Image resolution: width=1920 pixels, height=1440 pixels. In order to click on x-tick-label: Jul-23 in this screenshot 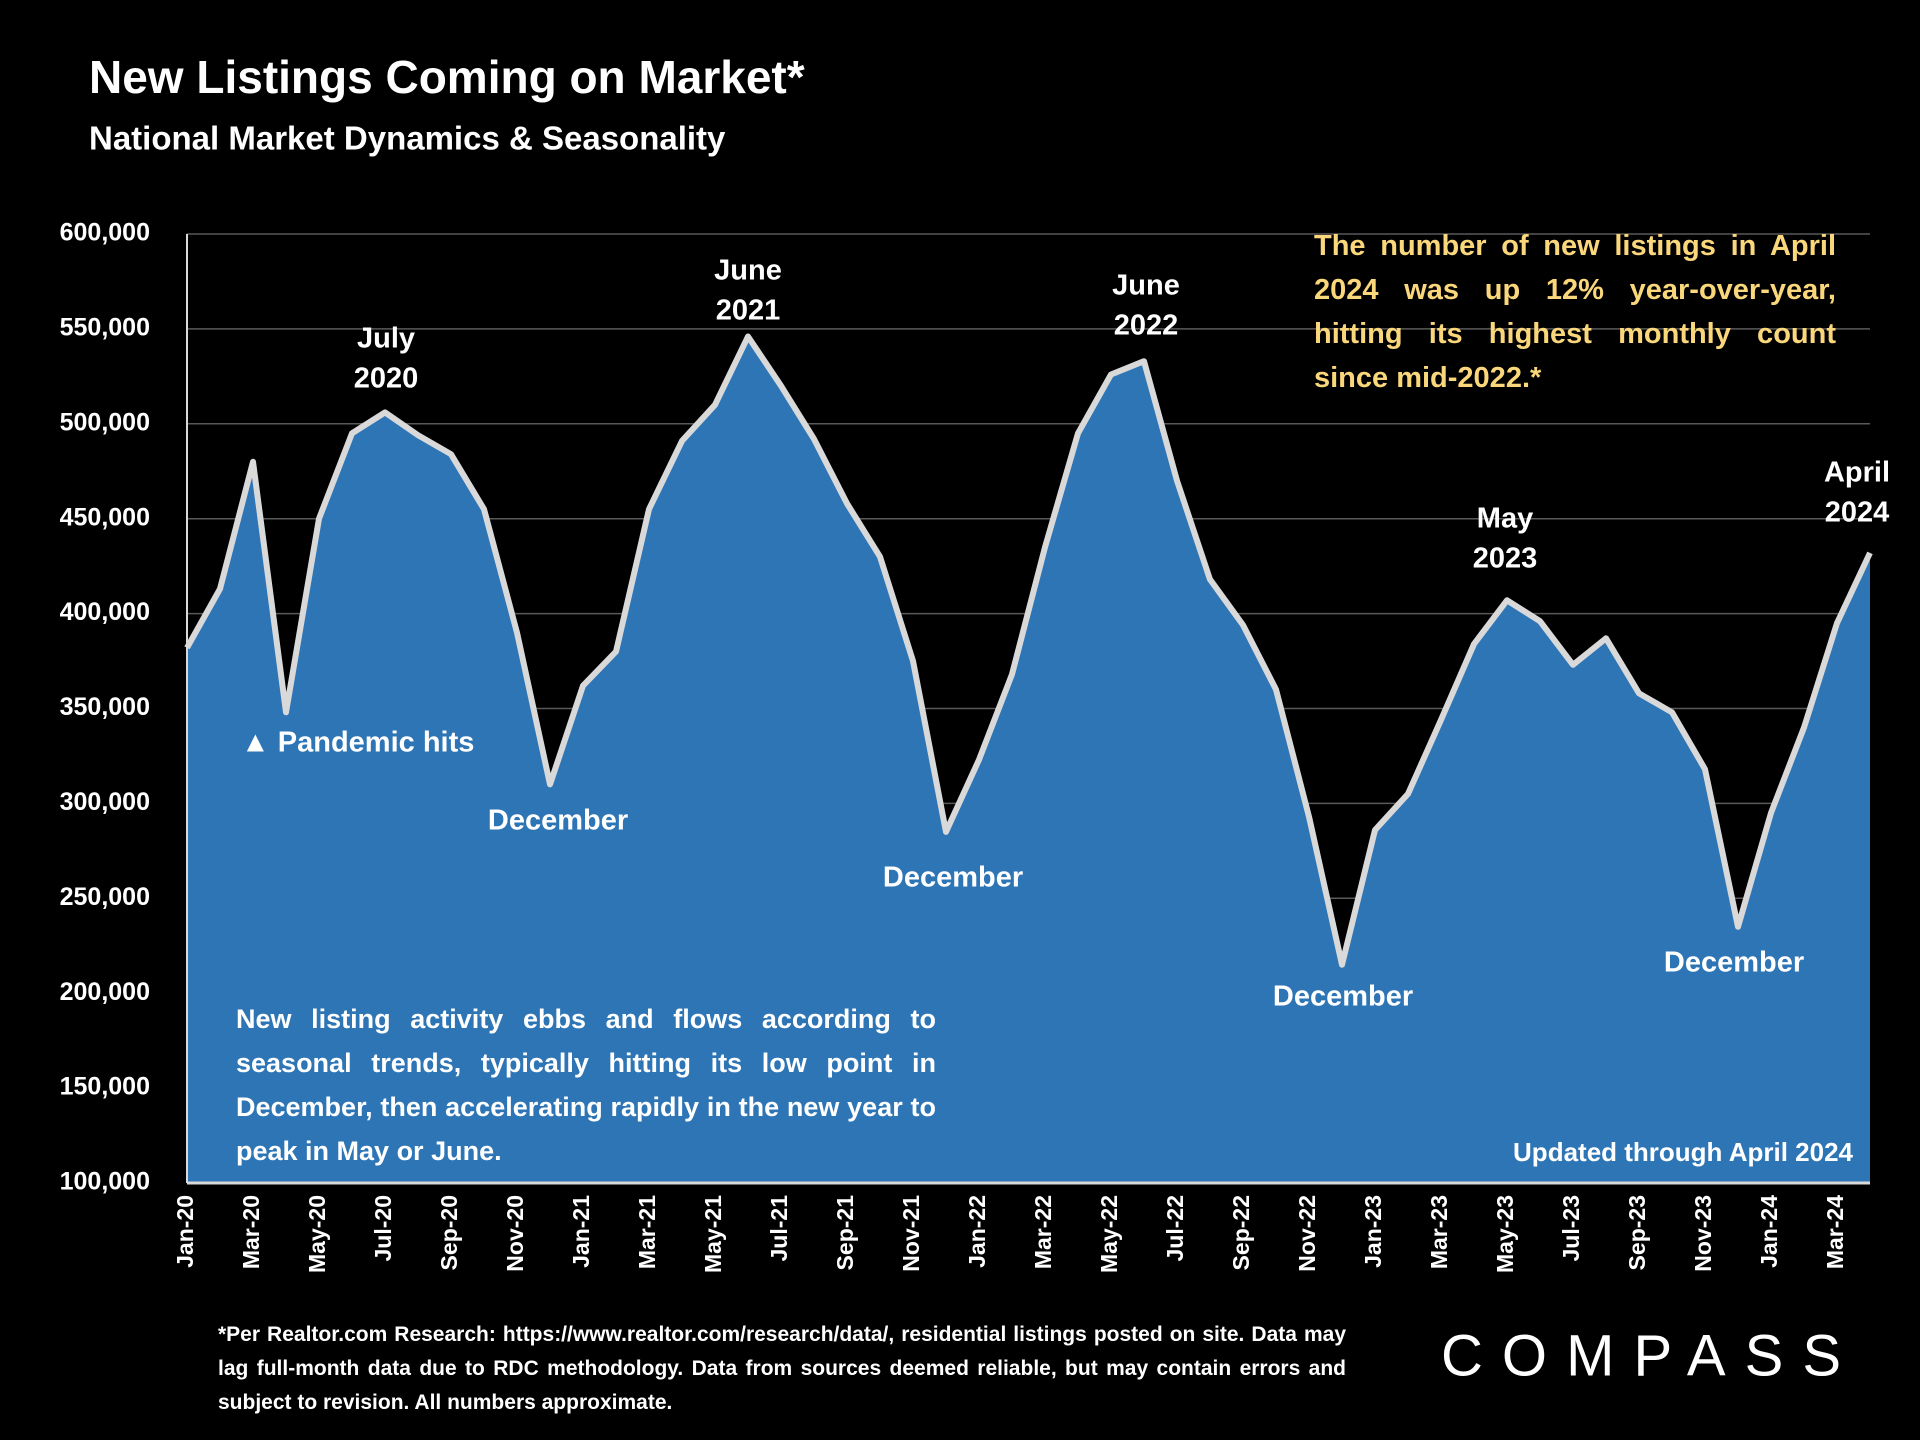, I will do `click(1571, 1228)`.